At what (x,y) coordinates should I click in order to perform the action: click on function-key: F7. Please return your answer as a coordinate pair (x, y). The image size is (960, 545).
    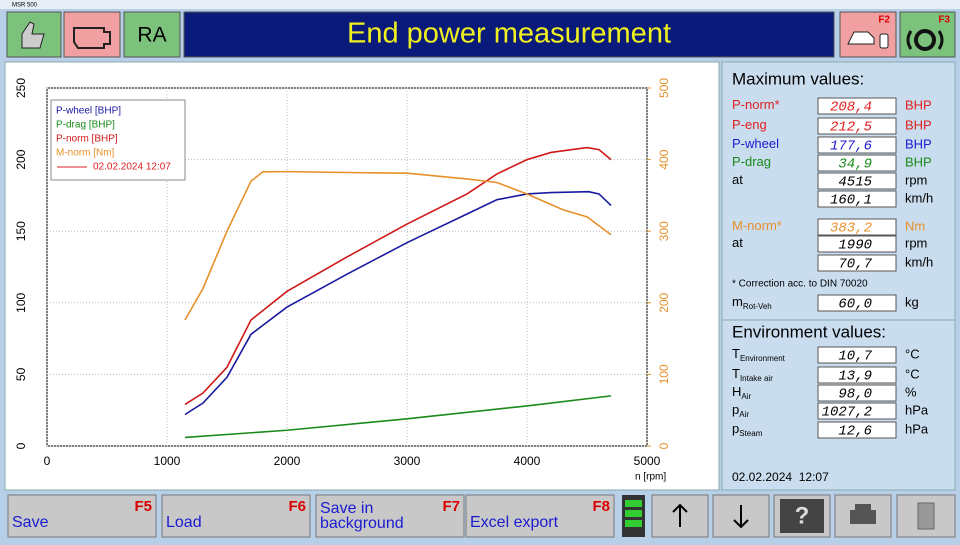
    Looking at the image, I should click on (451, 506).